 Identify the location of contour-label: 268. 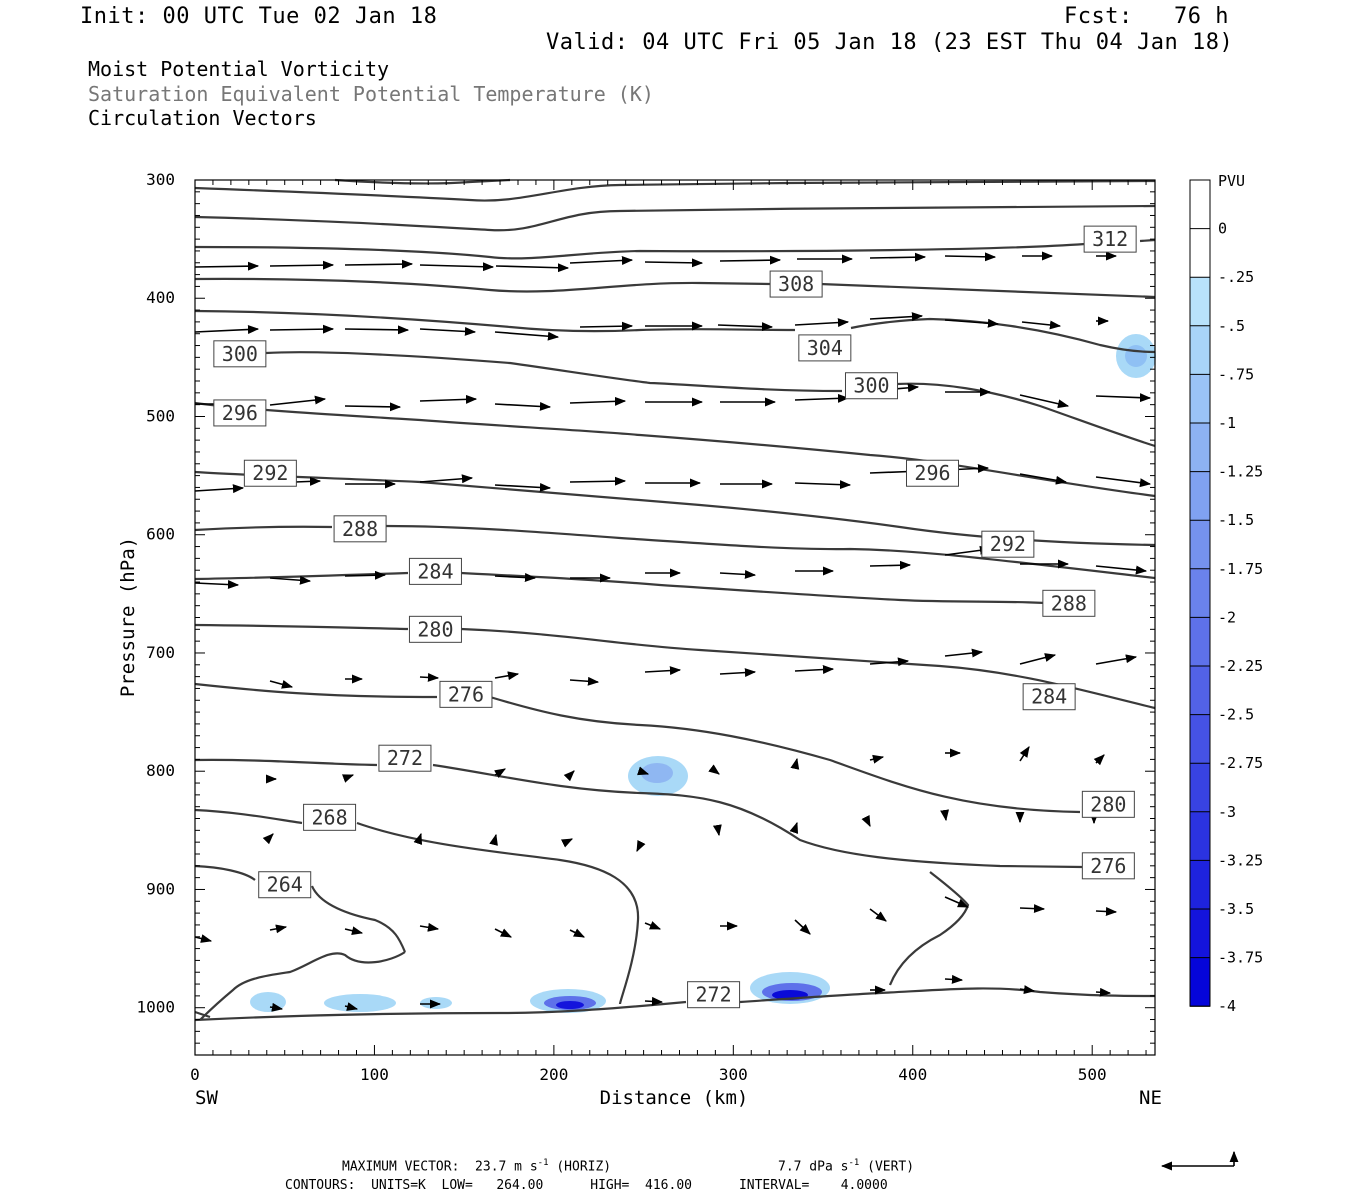
(330, 817).